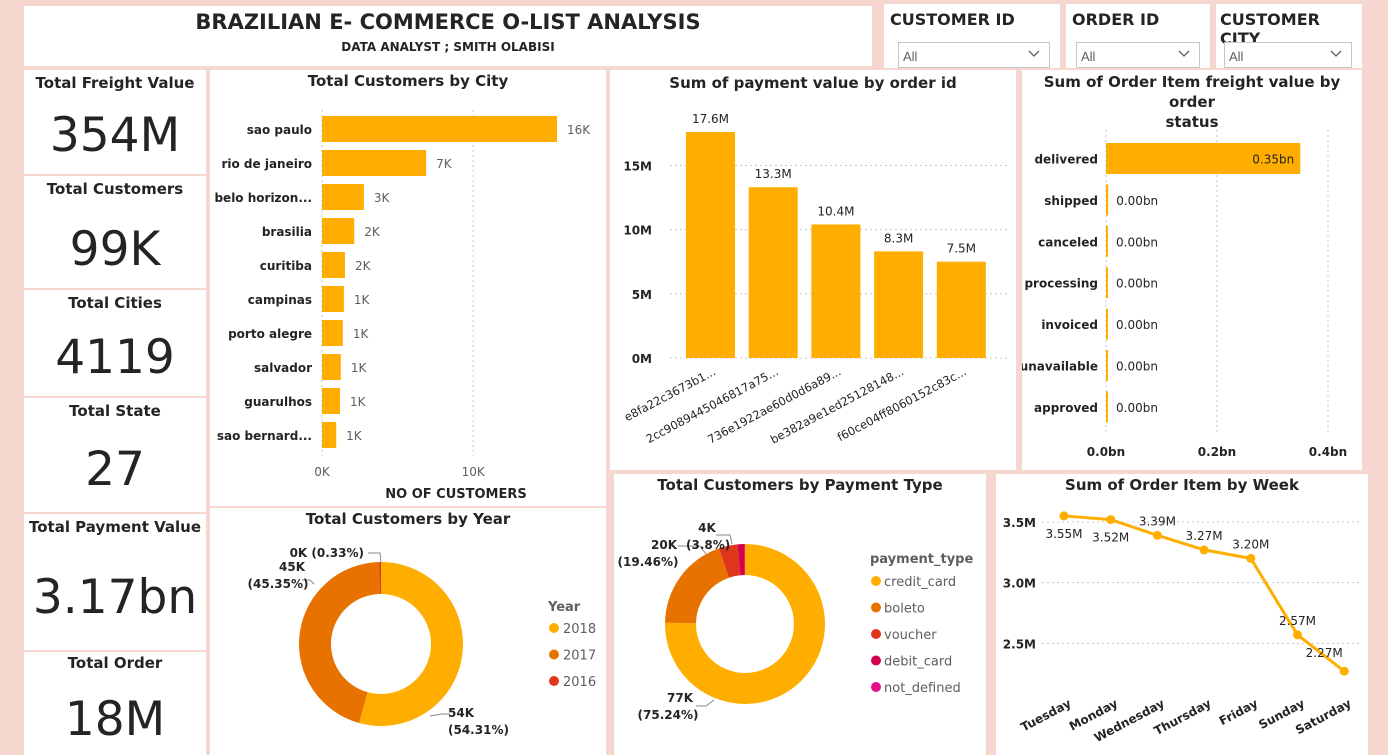 The image size is (1388, 755). I want to click on y-tick-label: 15M, so click(637, 166).